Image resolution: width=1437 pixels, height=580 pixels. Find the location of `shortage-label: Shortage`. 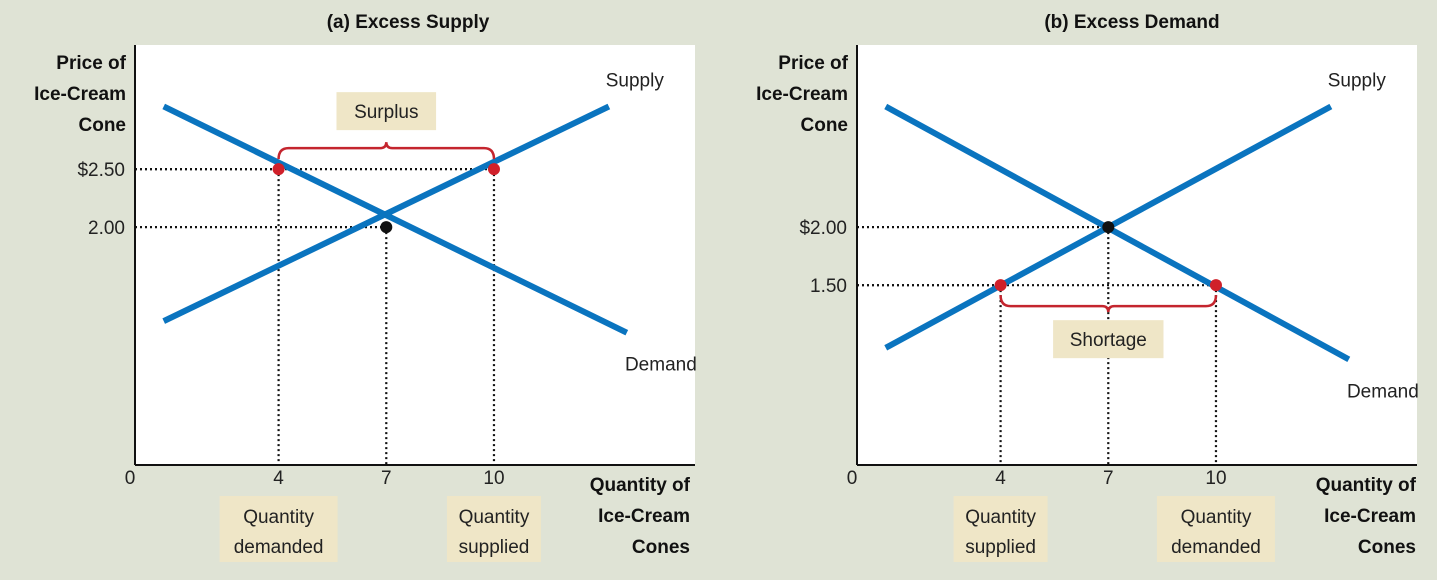

shortage-label: Shortage is located at coordinates (1108, 340).